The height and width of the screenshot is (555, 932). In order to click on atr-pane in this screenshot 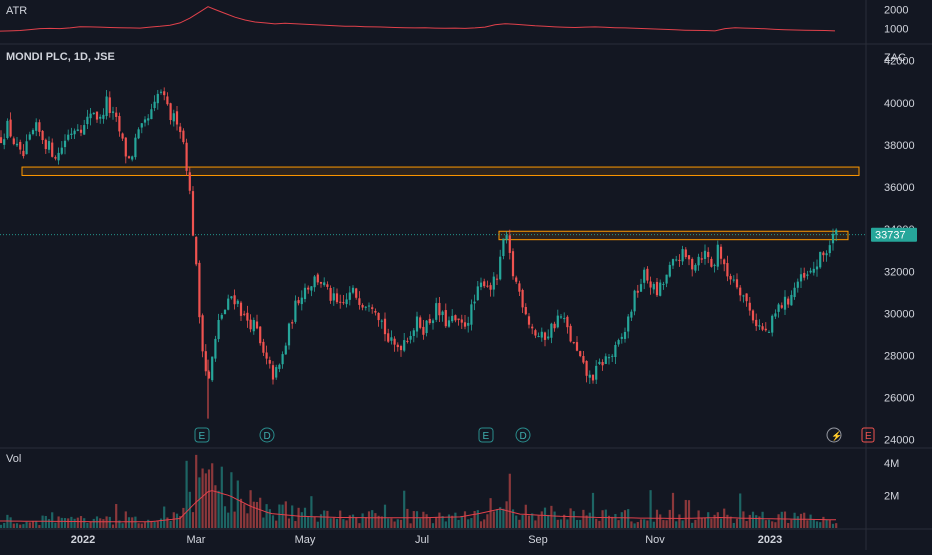, I will do `click(418, 19)`.